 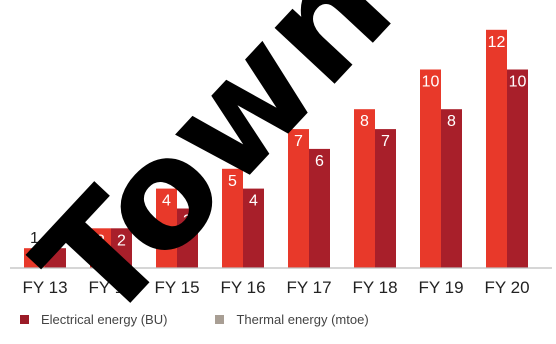 I want to click on bar-thermal-fy16, so click(x=253, y=228).